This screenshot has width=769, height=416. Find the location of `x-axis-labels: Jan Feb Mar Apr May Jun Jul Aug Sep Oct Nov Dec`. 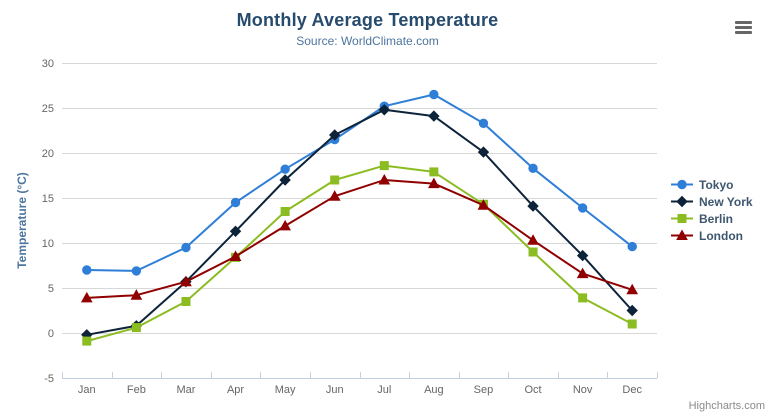

x-axis-labels: Jan Feb Mar Apr May Jun Jul Aug Sep Oct Nov Dec is located at coordinates (360, 390).